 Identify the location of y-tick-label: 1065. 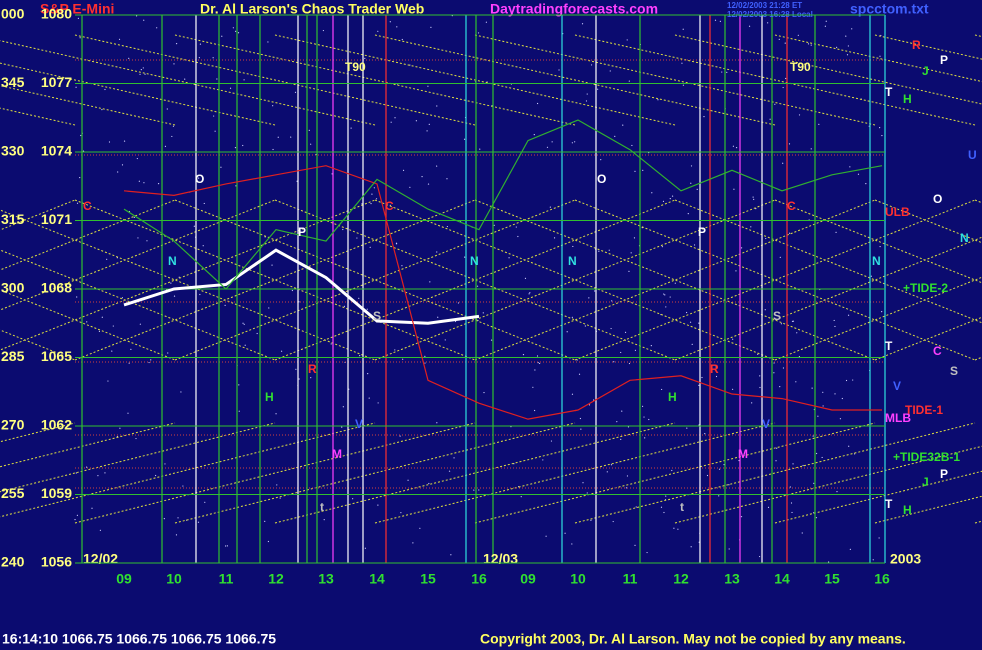
(56, 356).